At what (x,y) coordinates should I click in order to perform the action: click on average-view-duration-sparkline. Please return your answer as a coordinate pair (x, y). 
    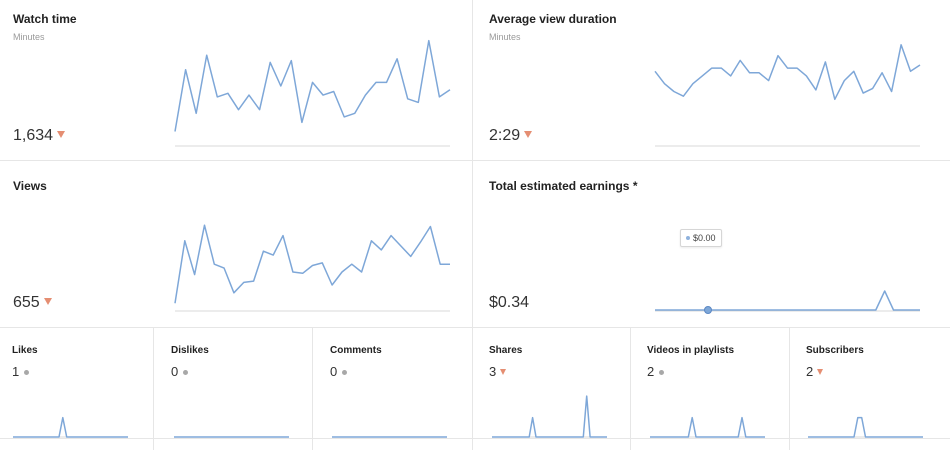
    Looking at the image, I should click on (787, 95).